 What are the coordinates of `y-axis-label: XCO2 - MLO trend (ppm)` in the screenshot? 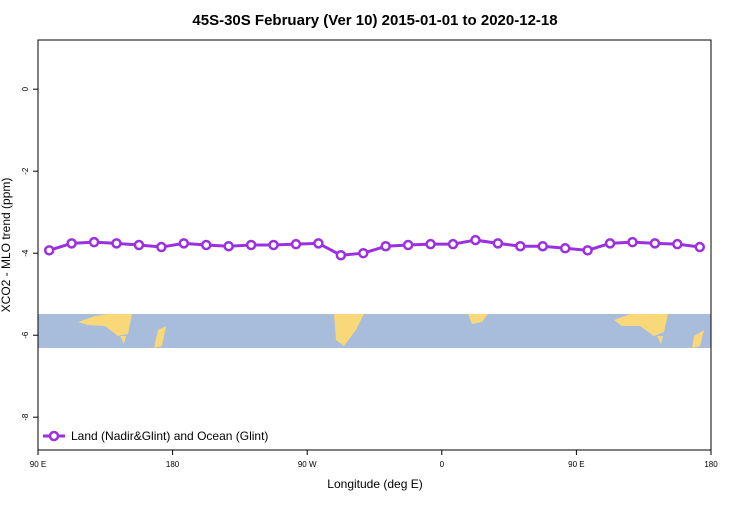 It's located at (6, 245).